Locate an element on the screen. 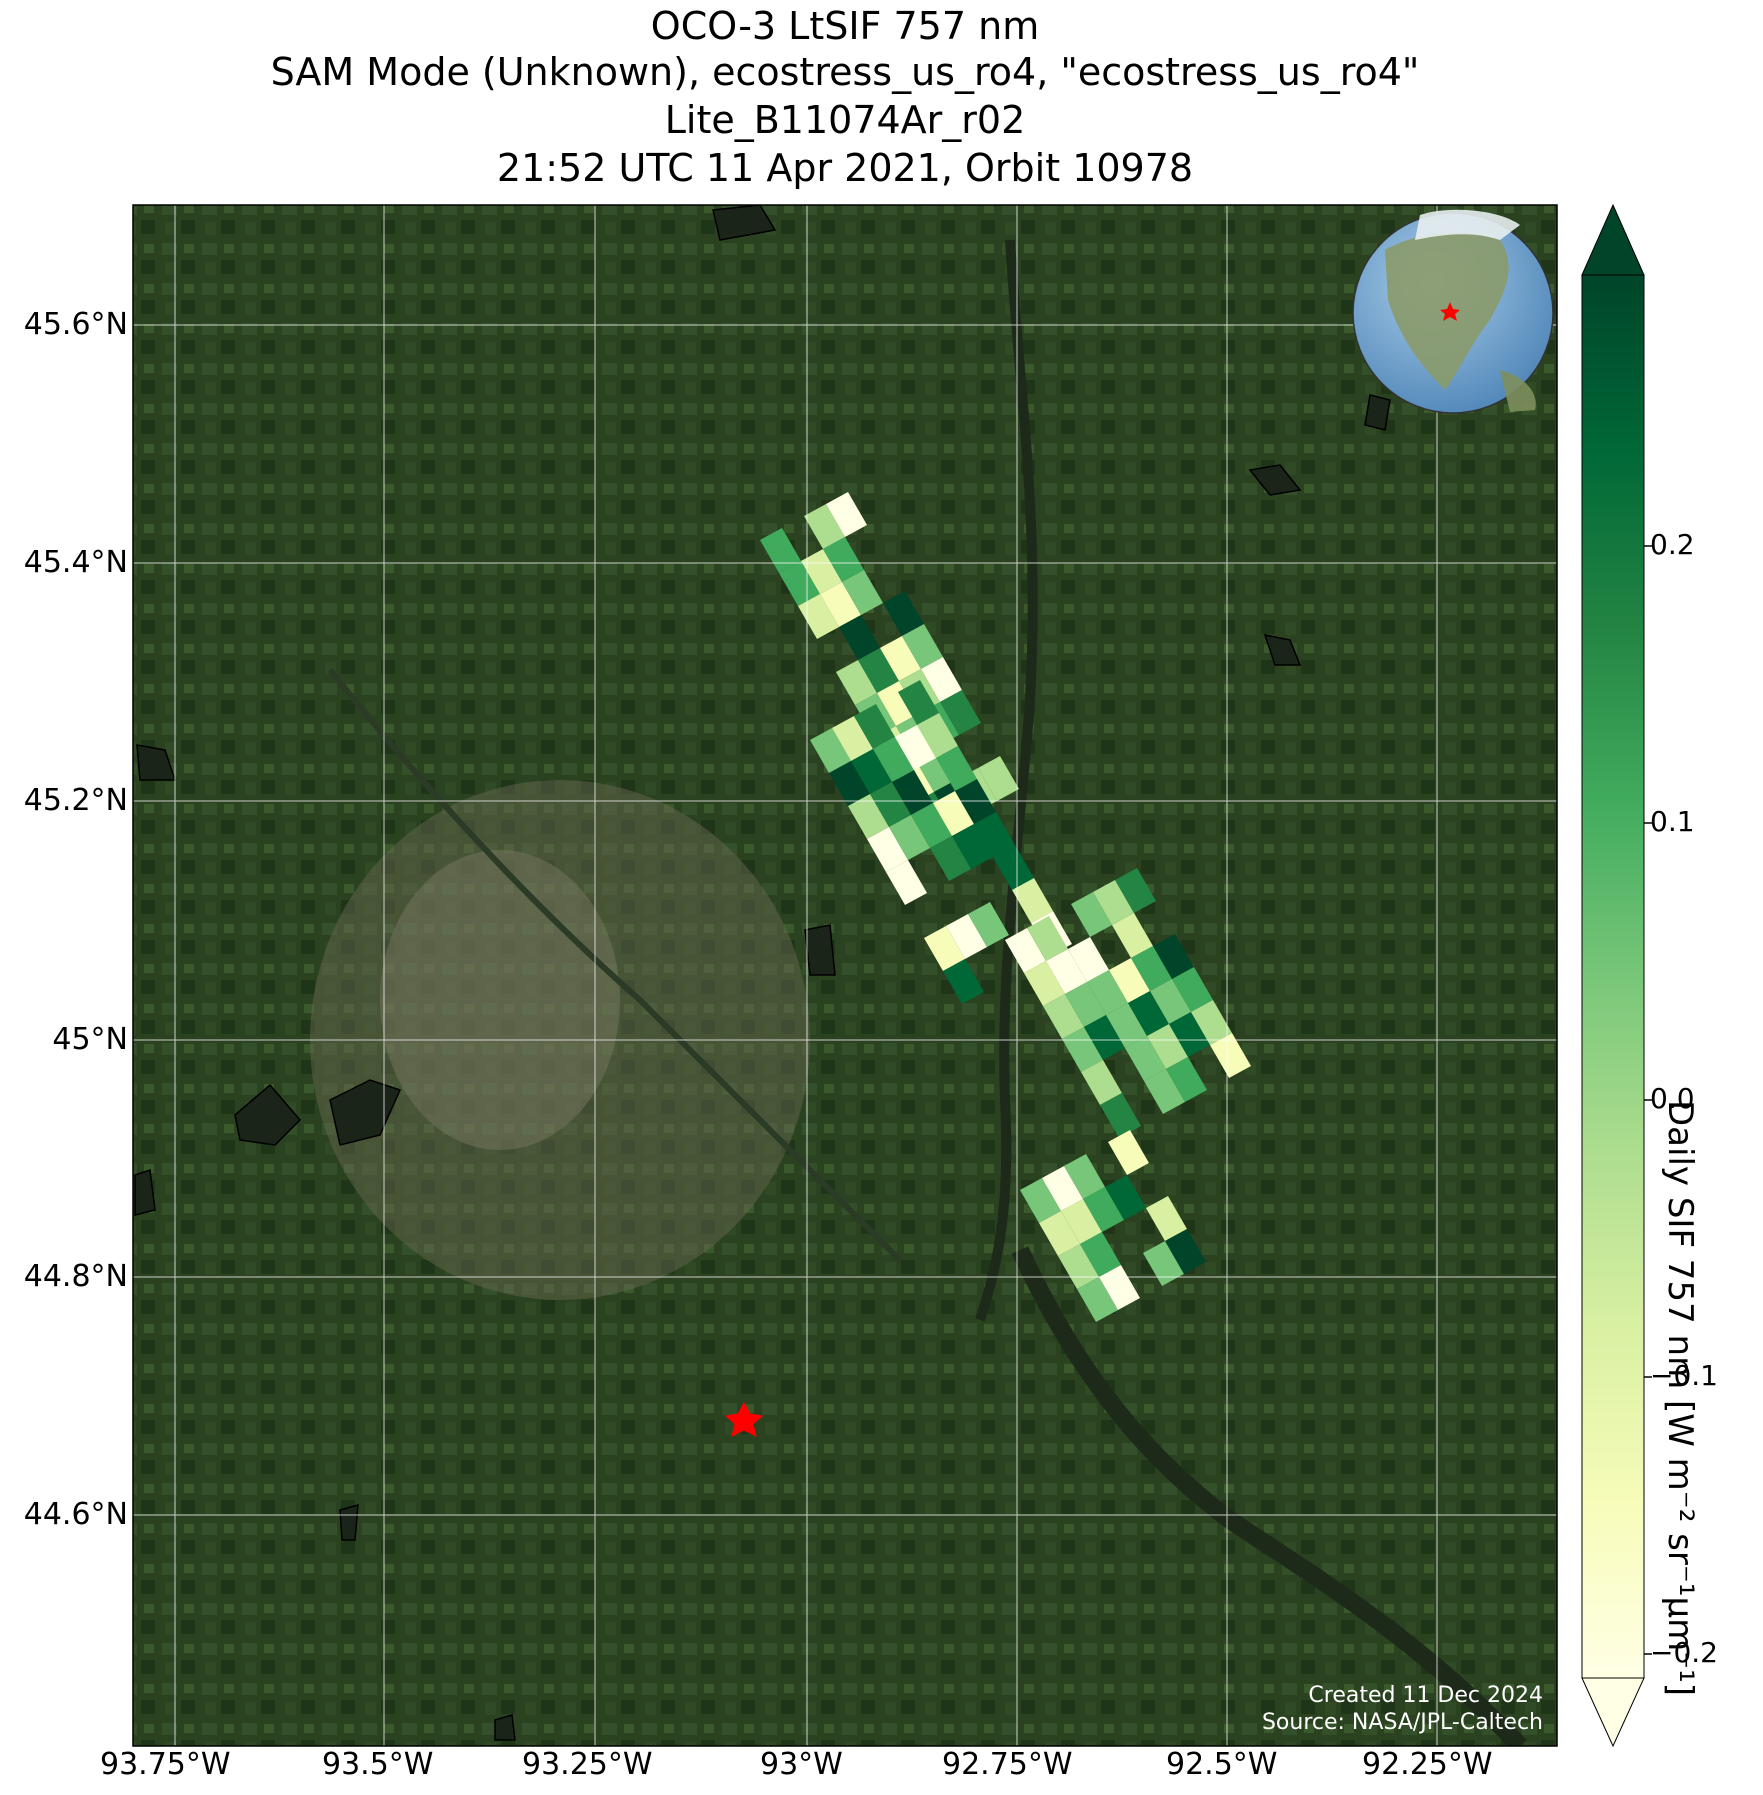 This screenshot has height=1795, width=1763. colorbar-max-extend is located at coordinates (1613, 239).